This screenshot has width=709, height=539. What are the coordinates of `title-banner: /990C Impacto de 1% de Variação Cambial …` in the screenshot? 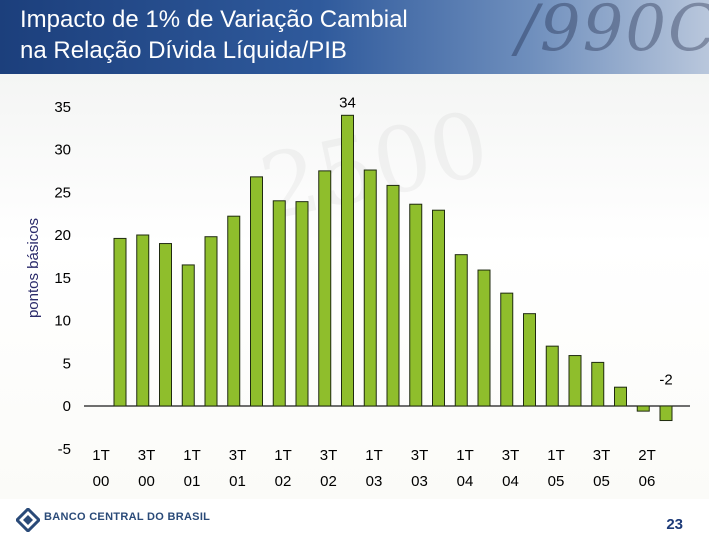 It's located at (354, 37).